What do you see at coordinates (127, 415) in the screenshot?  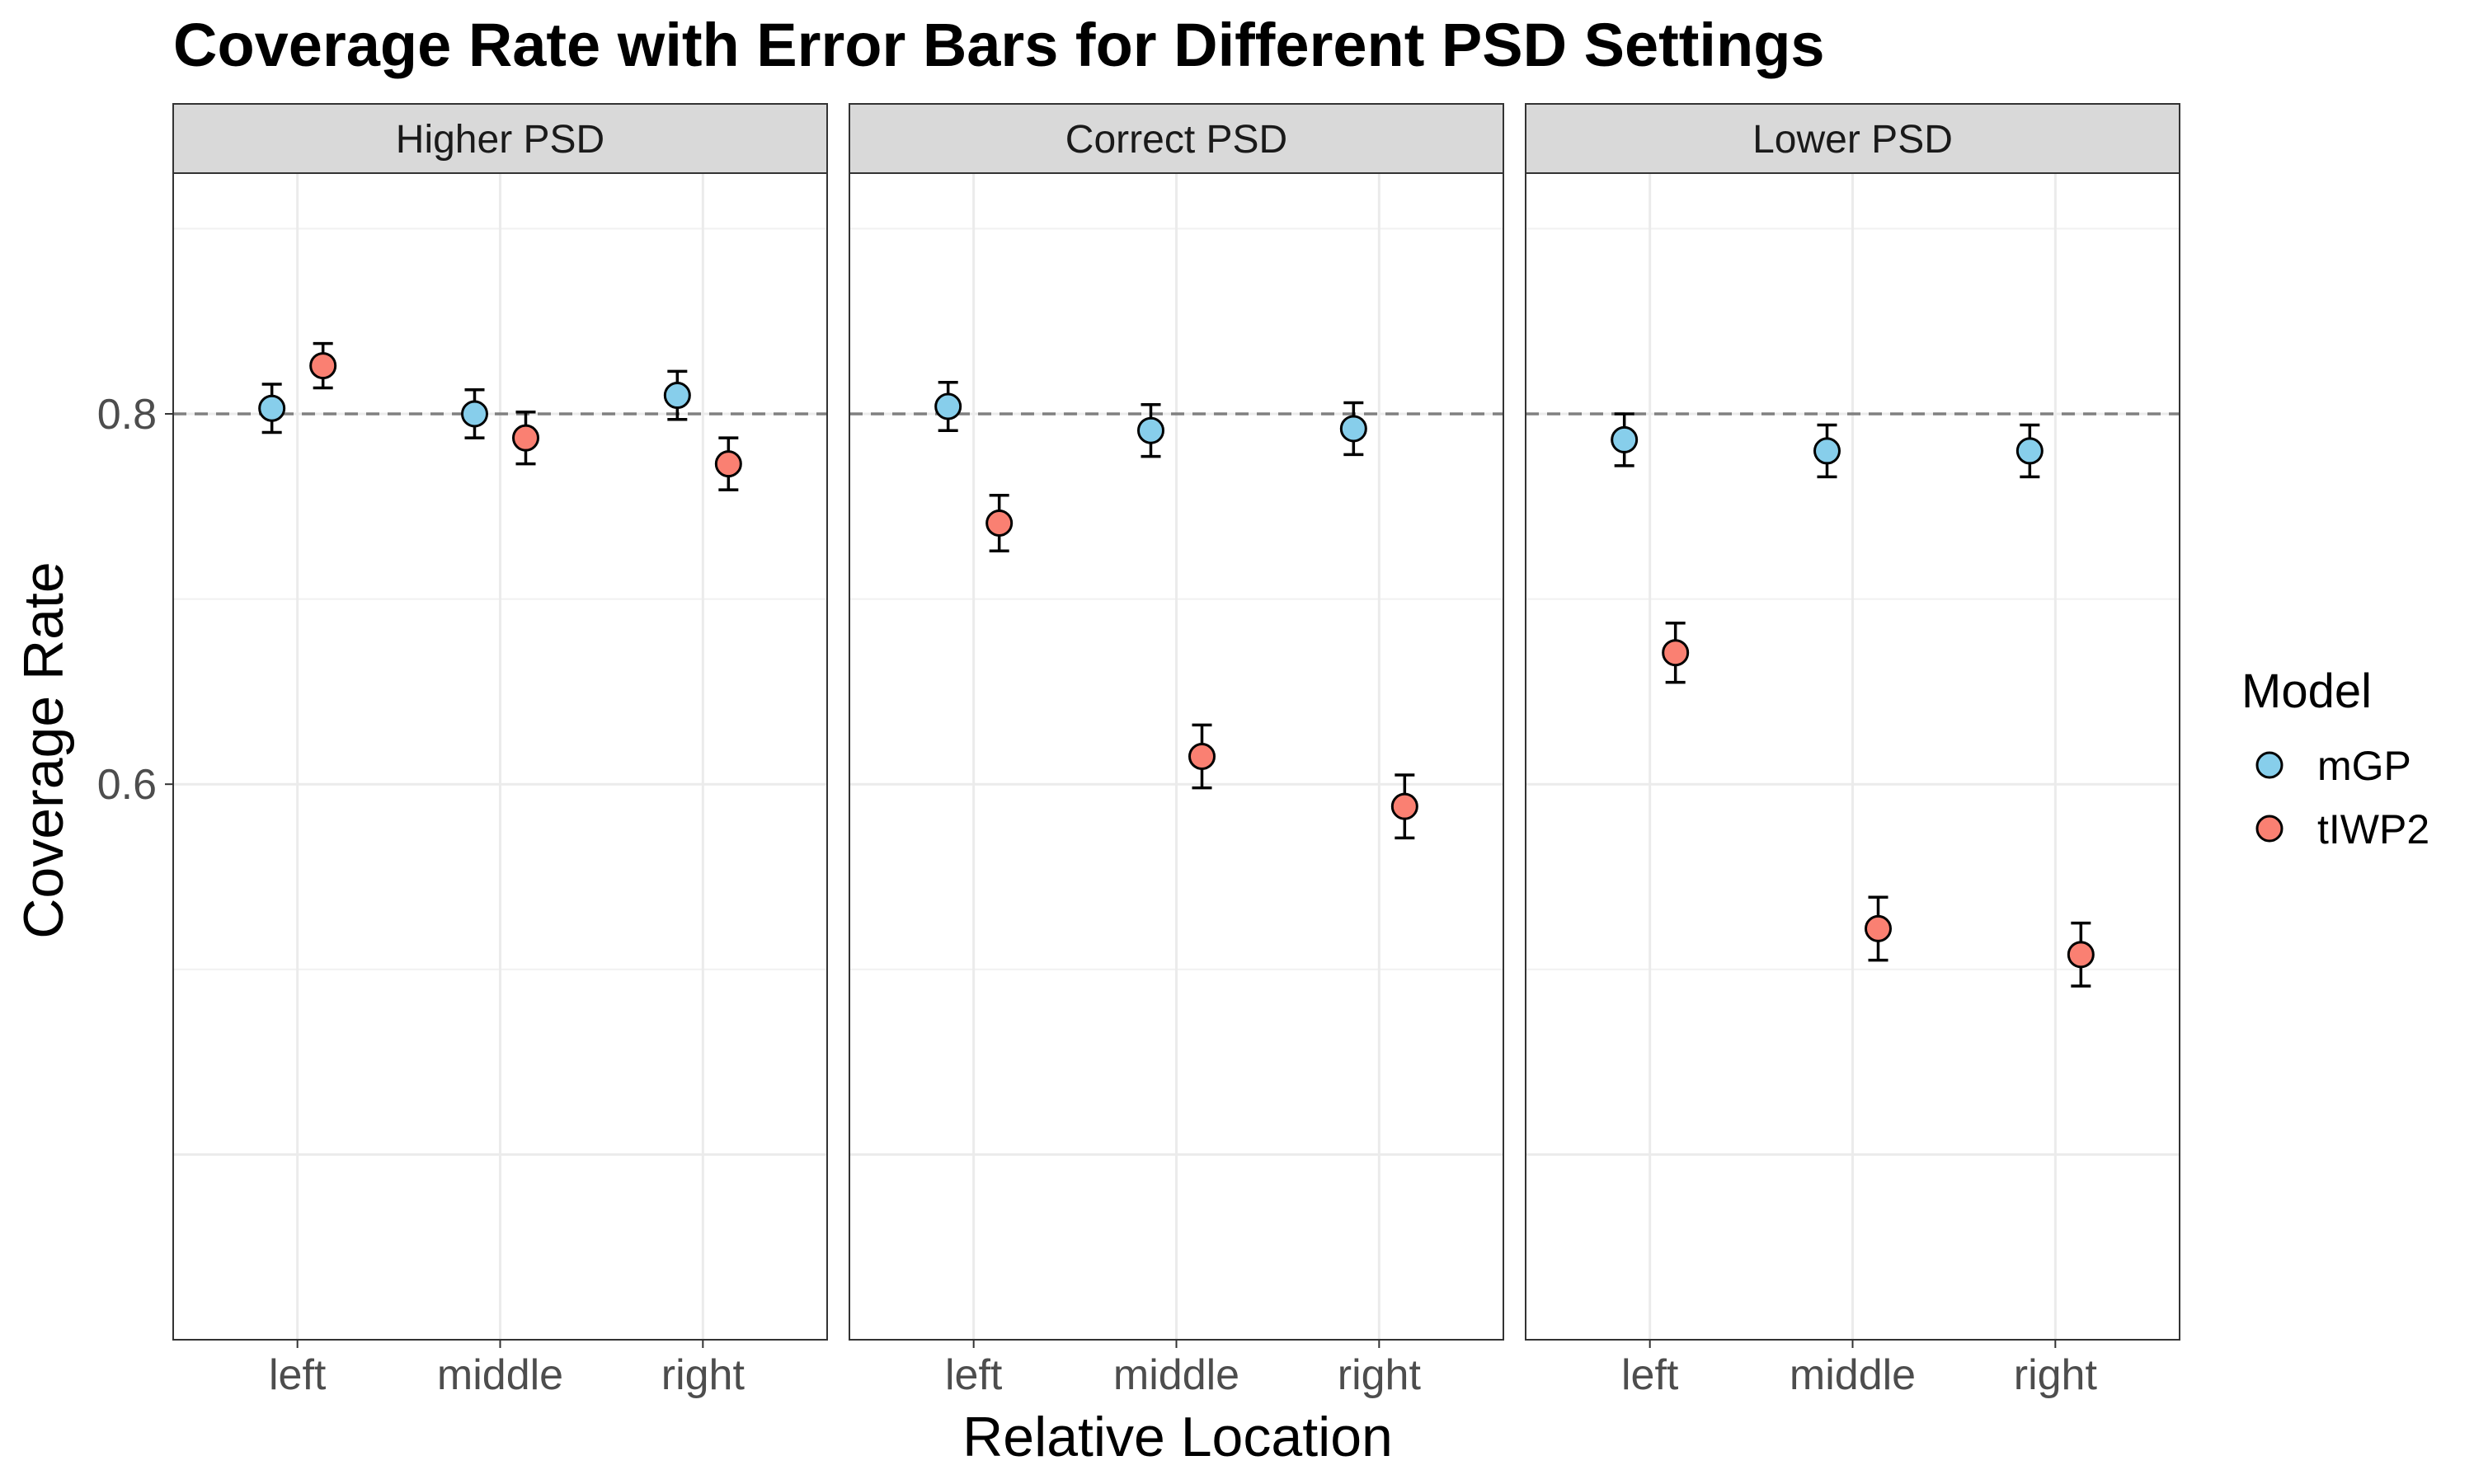 I see `y-tick-label: 0.8` at bounding box center [127, 415].